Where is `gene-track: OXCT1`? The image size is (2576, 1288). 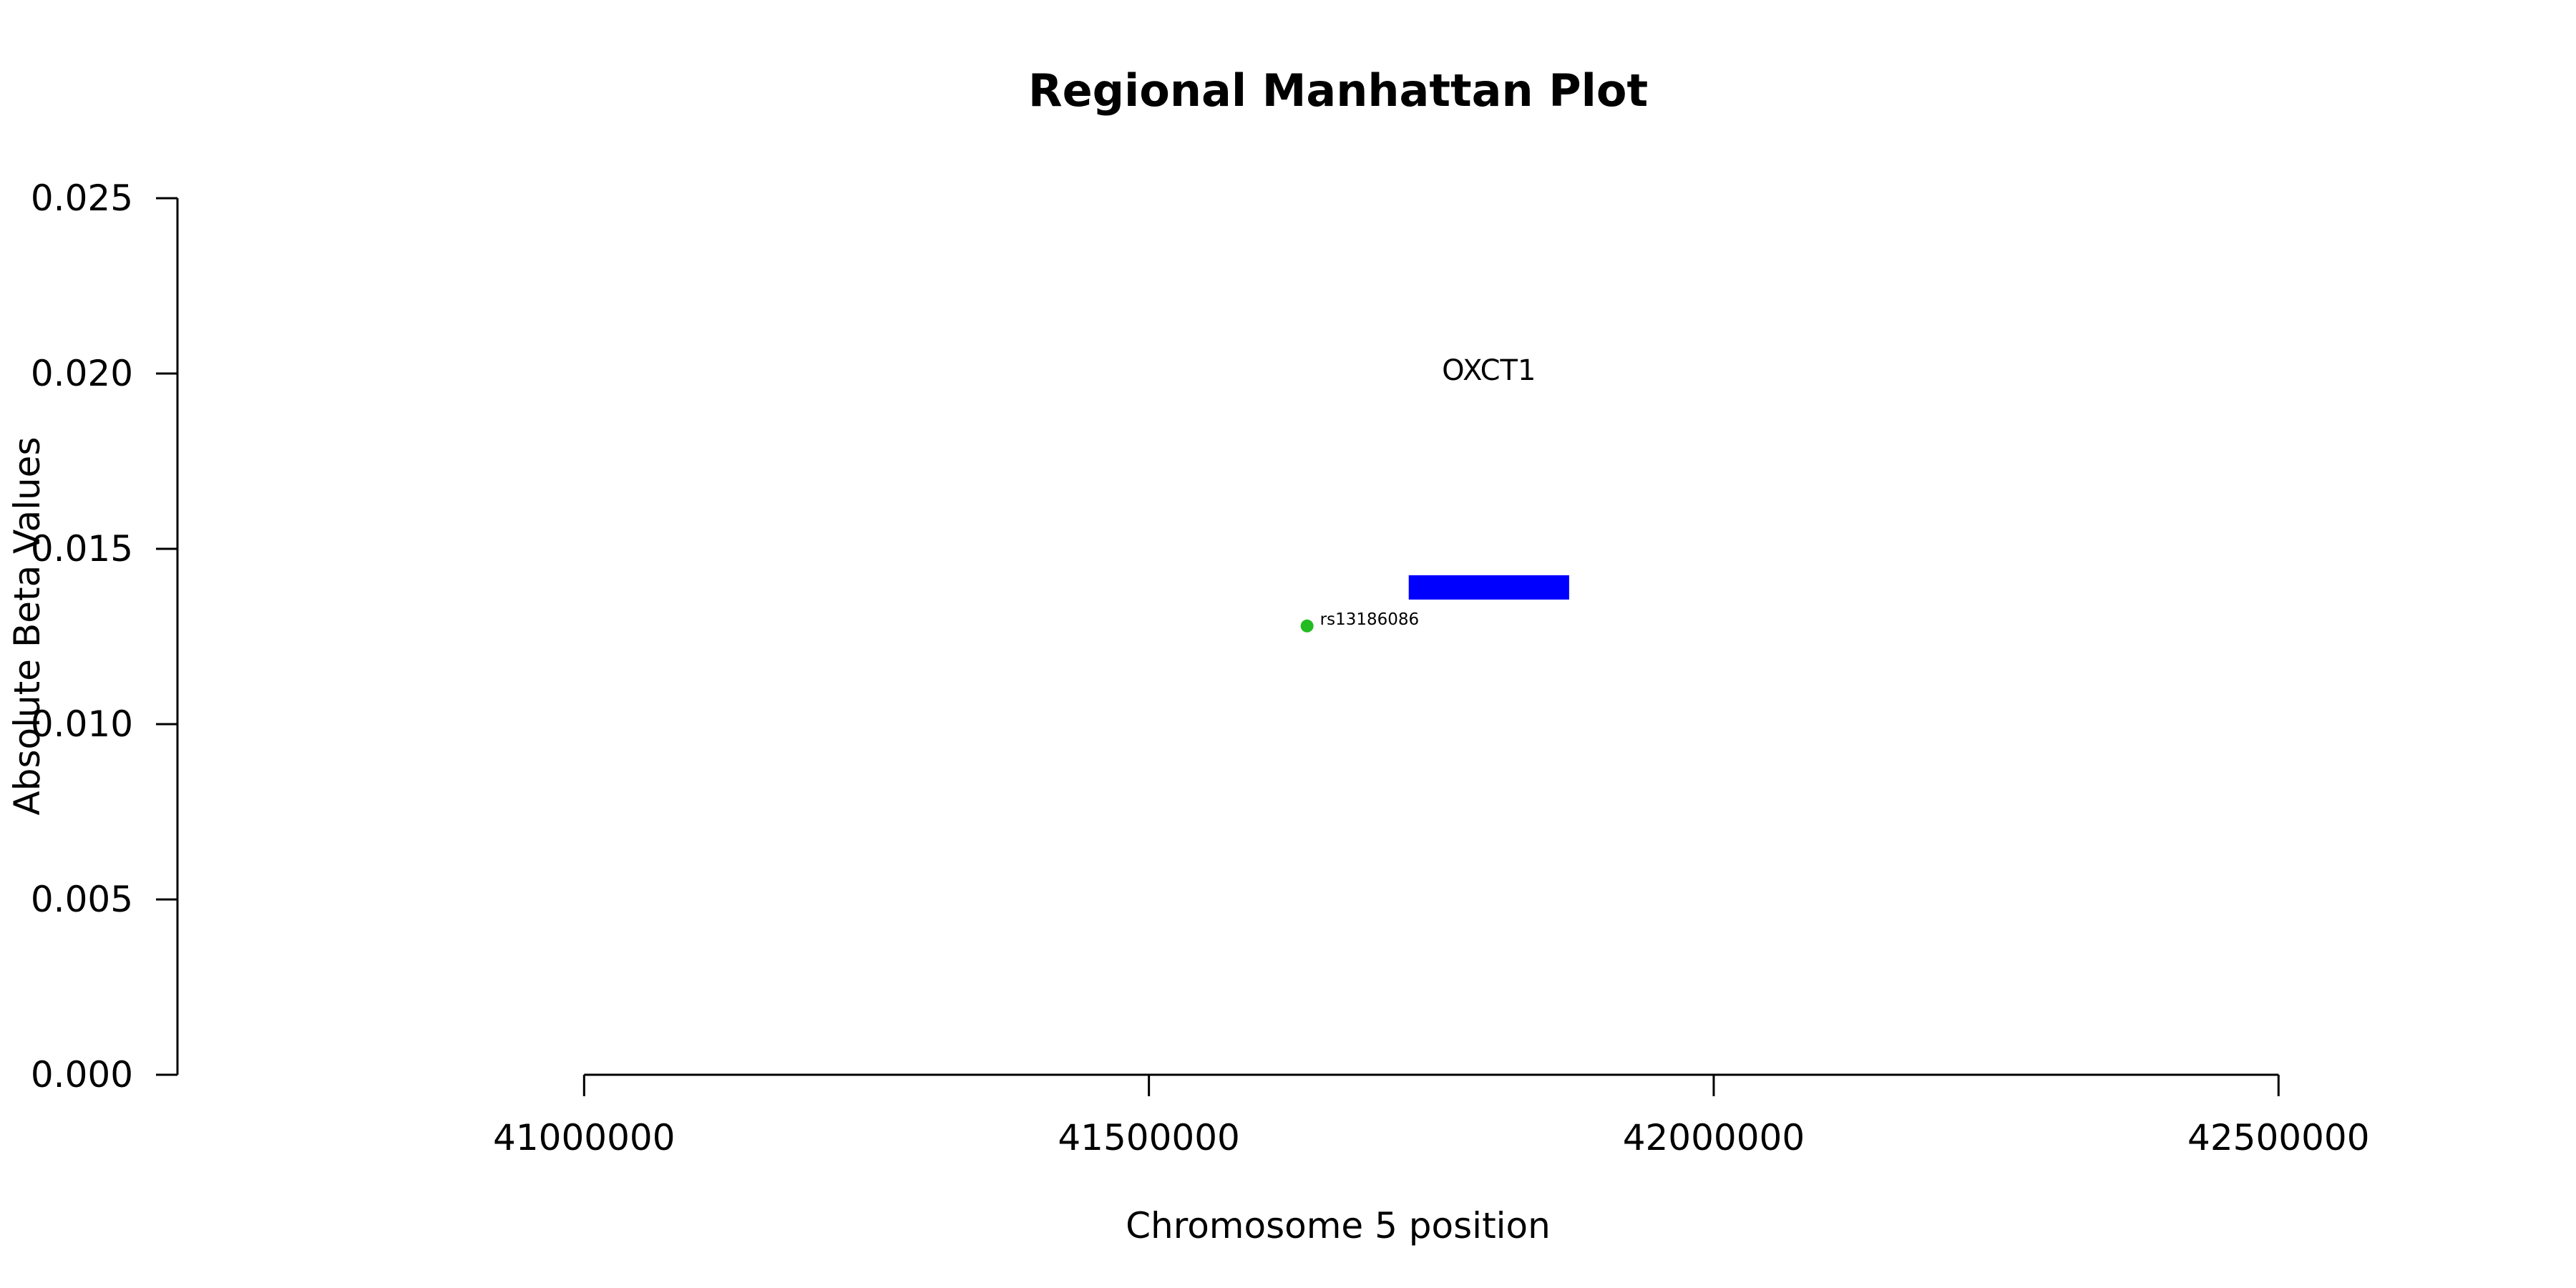
gene-track: OXCT1 is located at coordinates (1488, 477).